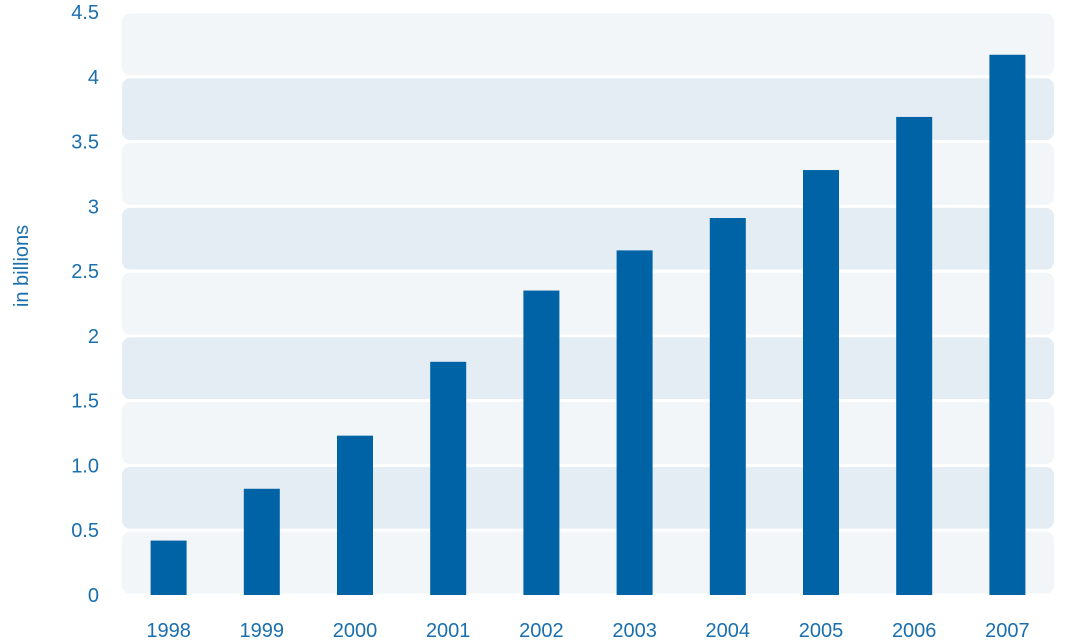 The height and width of the screenshot is (642, 1075). What do you see at coordinates (1007, 324) in the screenshot?
I see `bar-2007` at bounding box center [1007, 324].